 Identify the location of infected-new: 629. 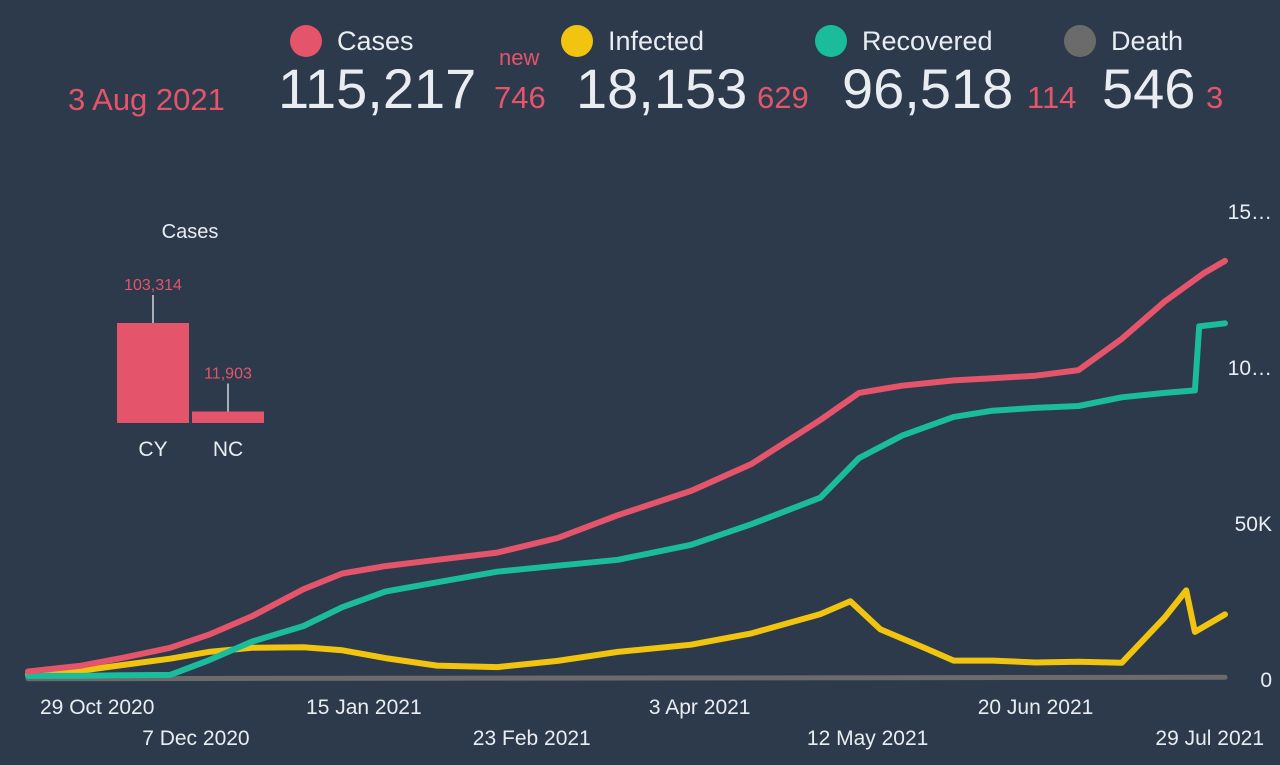
(783, 97).